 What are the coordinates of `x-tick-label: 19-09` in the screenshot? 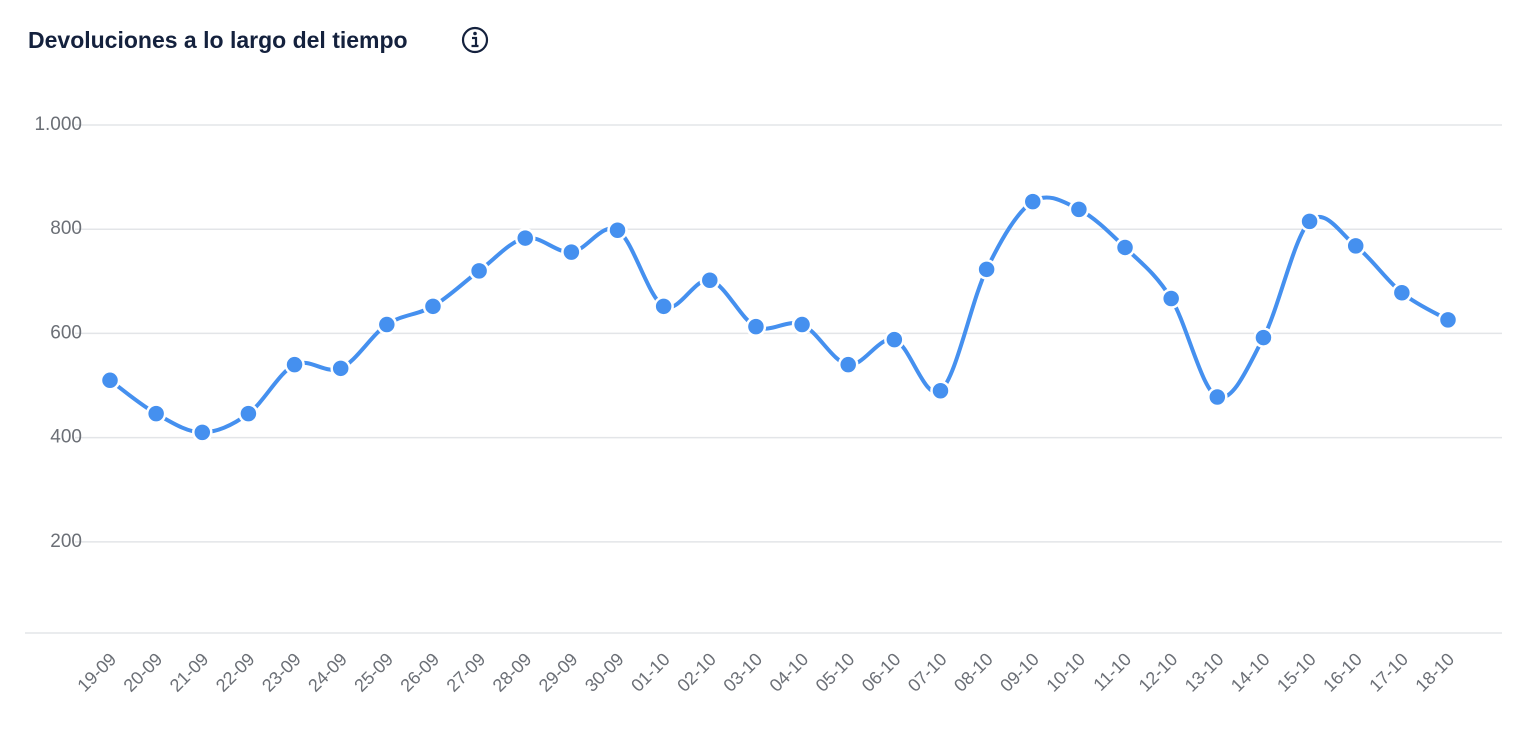 It's located at (96, 672).